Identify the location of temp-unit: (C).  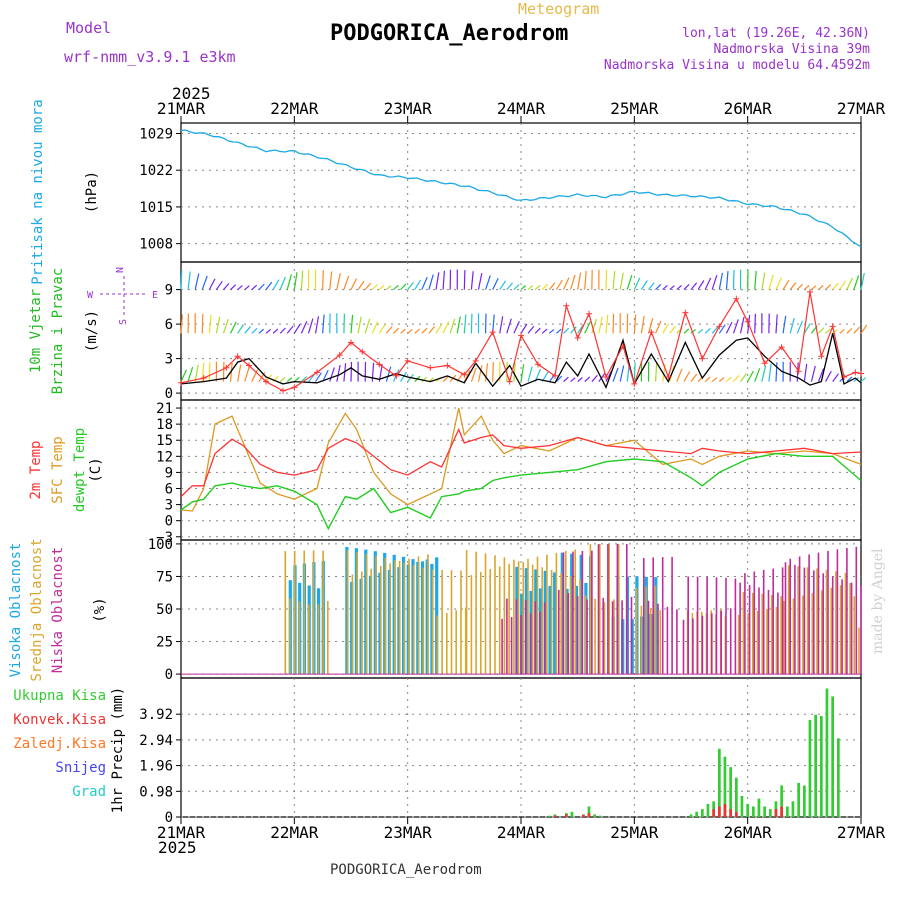
(96, 469).